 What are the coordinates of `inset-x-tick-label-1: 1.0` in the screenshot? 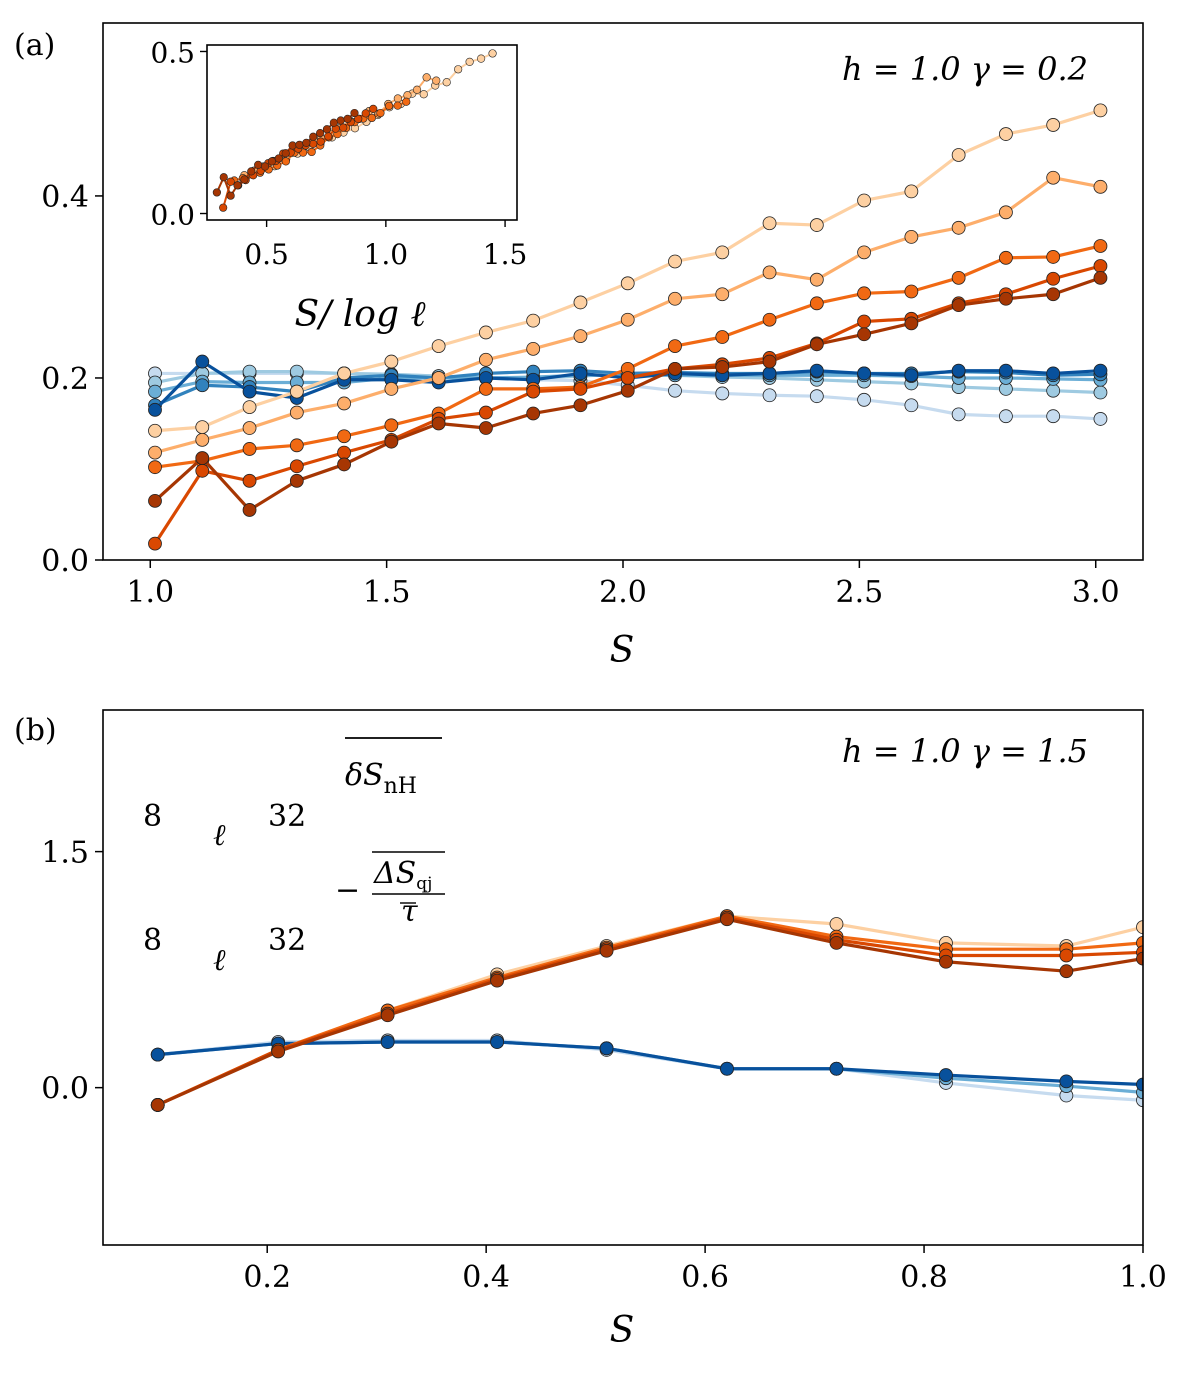 It's located at (386, 254).